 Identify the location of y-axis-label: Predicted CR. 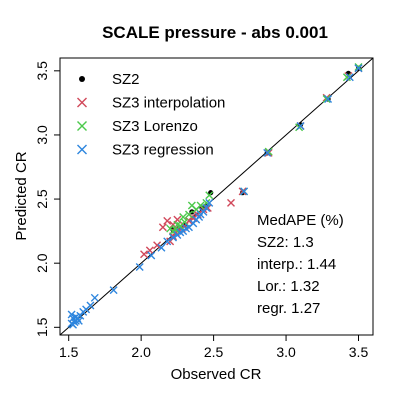
(21, 195).